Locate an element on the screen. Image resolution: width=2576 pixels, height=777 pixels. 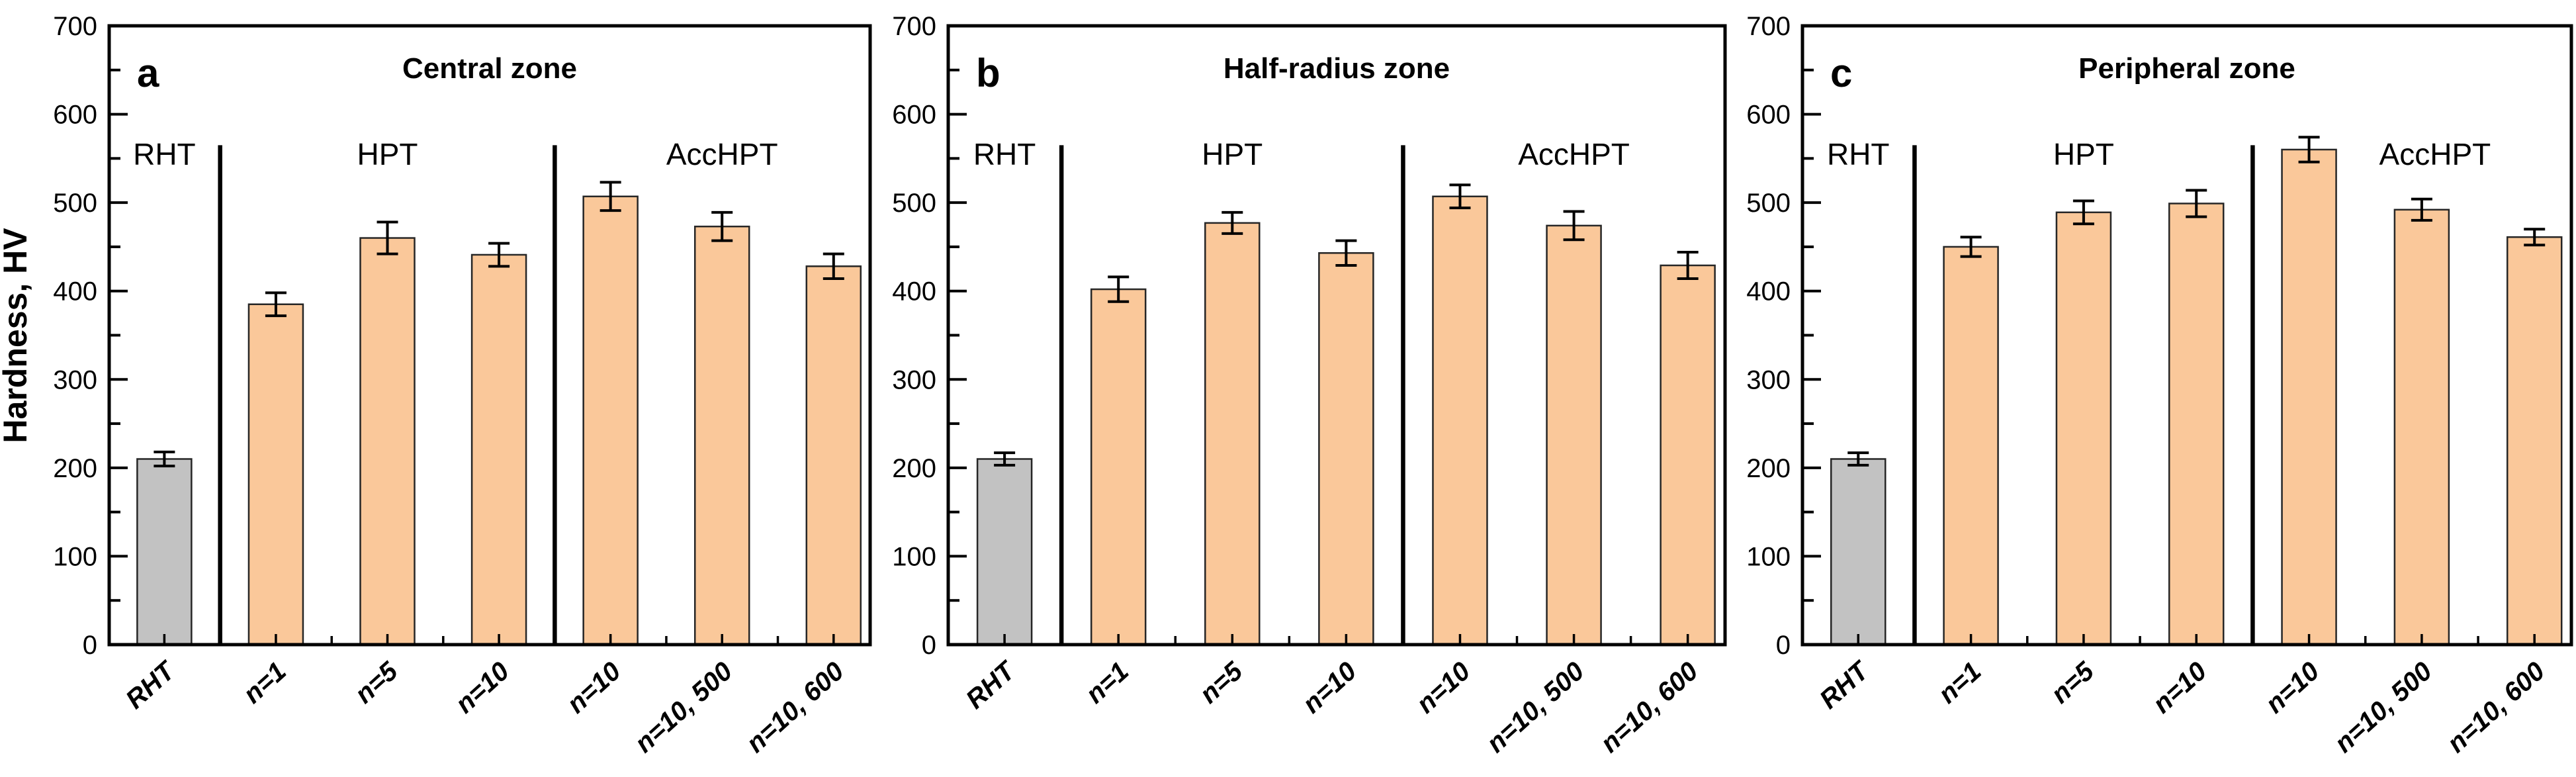
panel-letter: b is located at coordinates (988, 73).